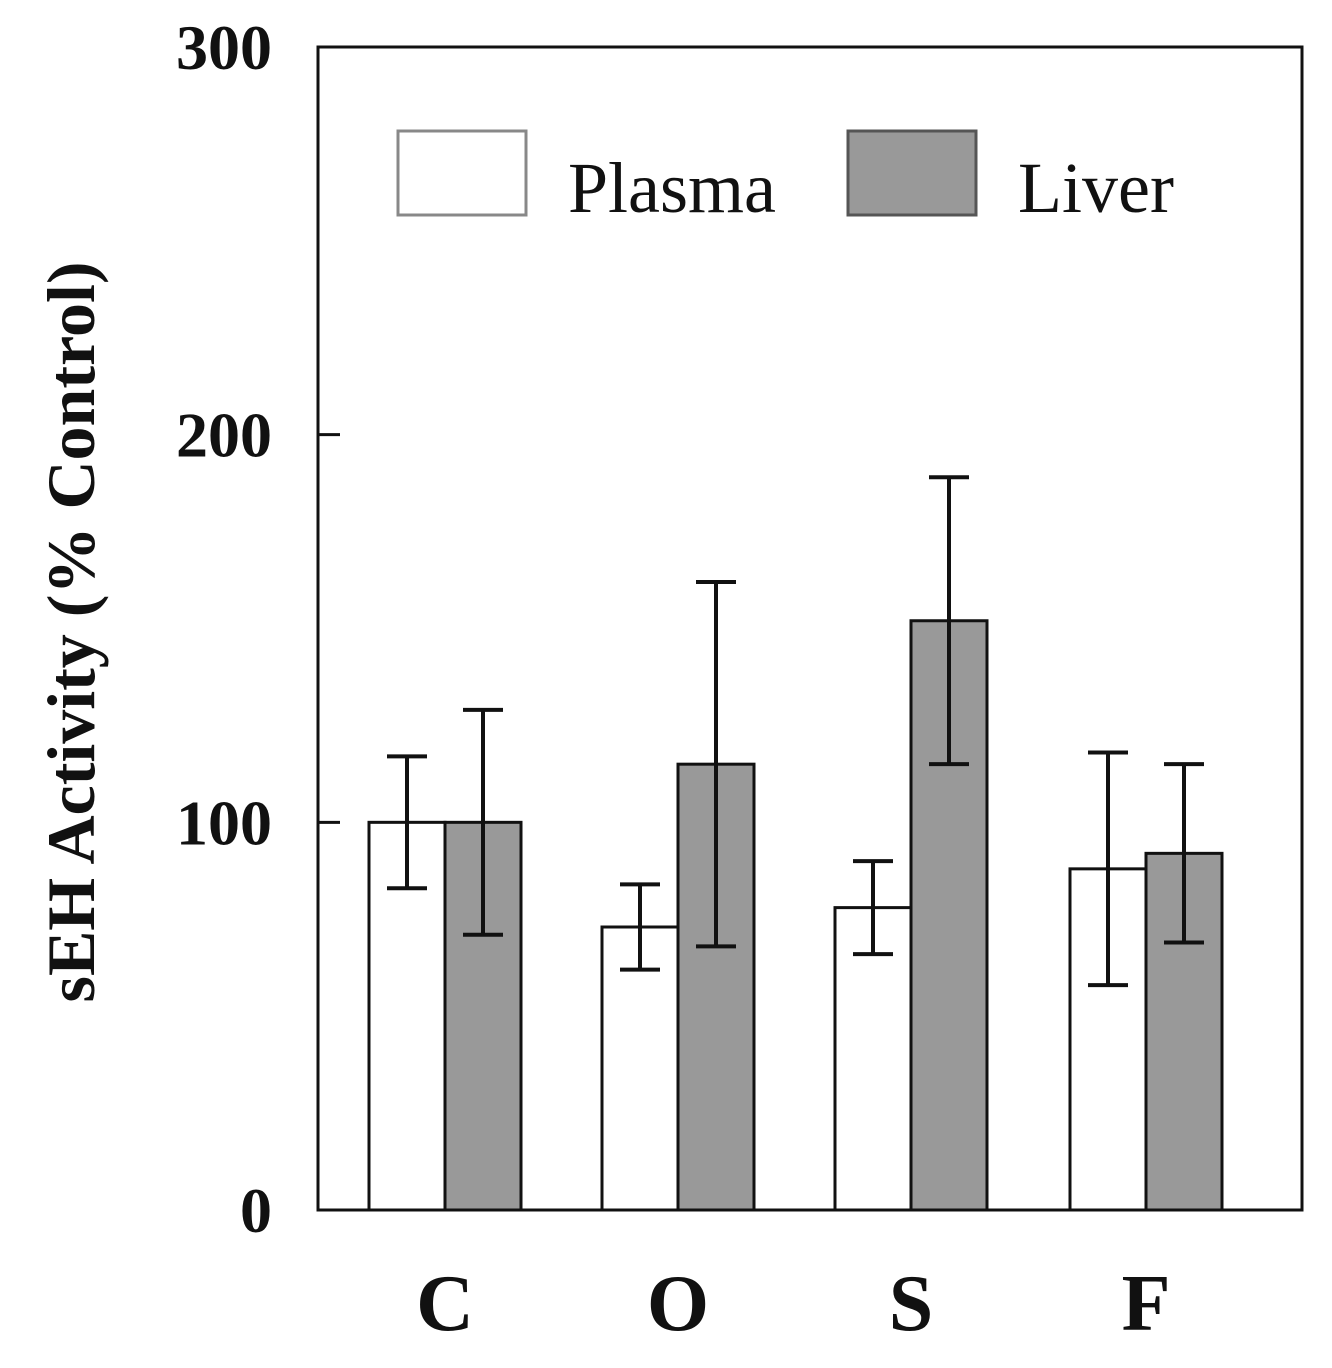  What do you see at coordinates (785, 178) in the screenshot?
I see `legend: Plasma Liver` at bounding box center [785, 178].